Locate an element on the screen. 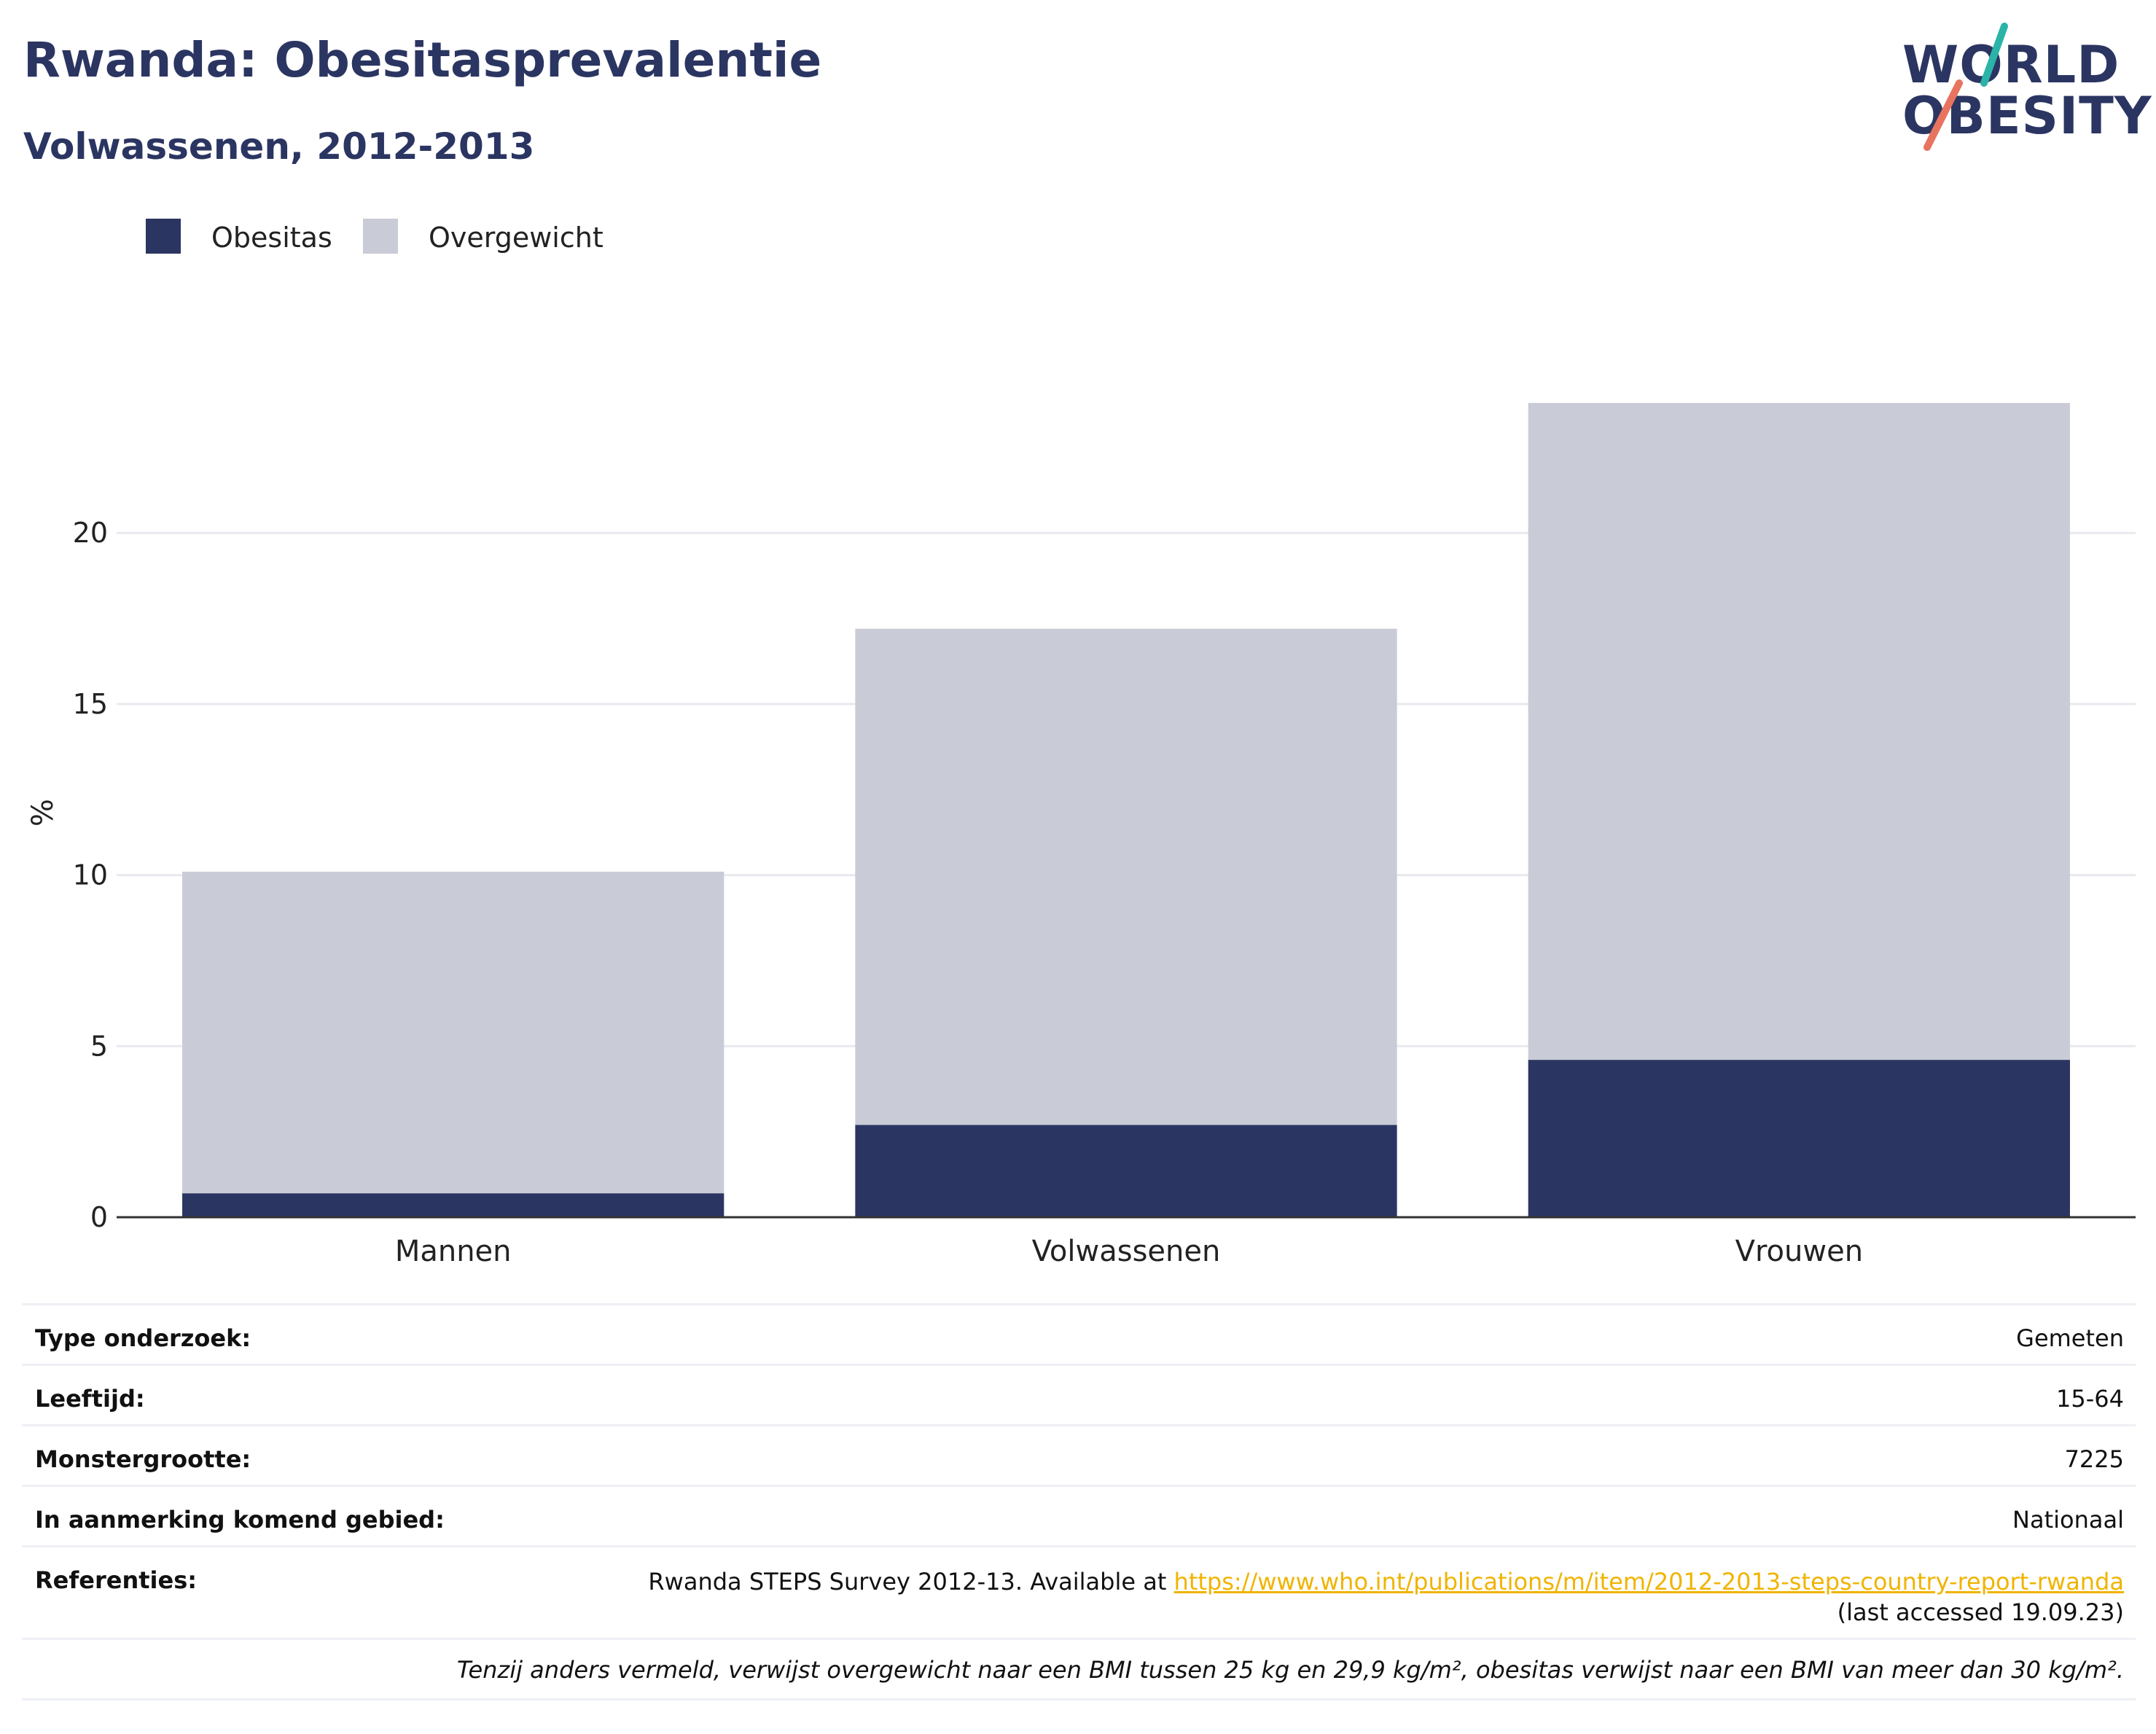 The height and width of the screenshot is (1734, 2156). x-tick-label: Mannen is located at coordinates (453, 1251).